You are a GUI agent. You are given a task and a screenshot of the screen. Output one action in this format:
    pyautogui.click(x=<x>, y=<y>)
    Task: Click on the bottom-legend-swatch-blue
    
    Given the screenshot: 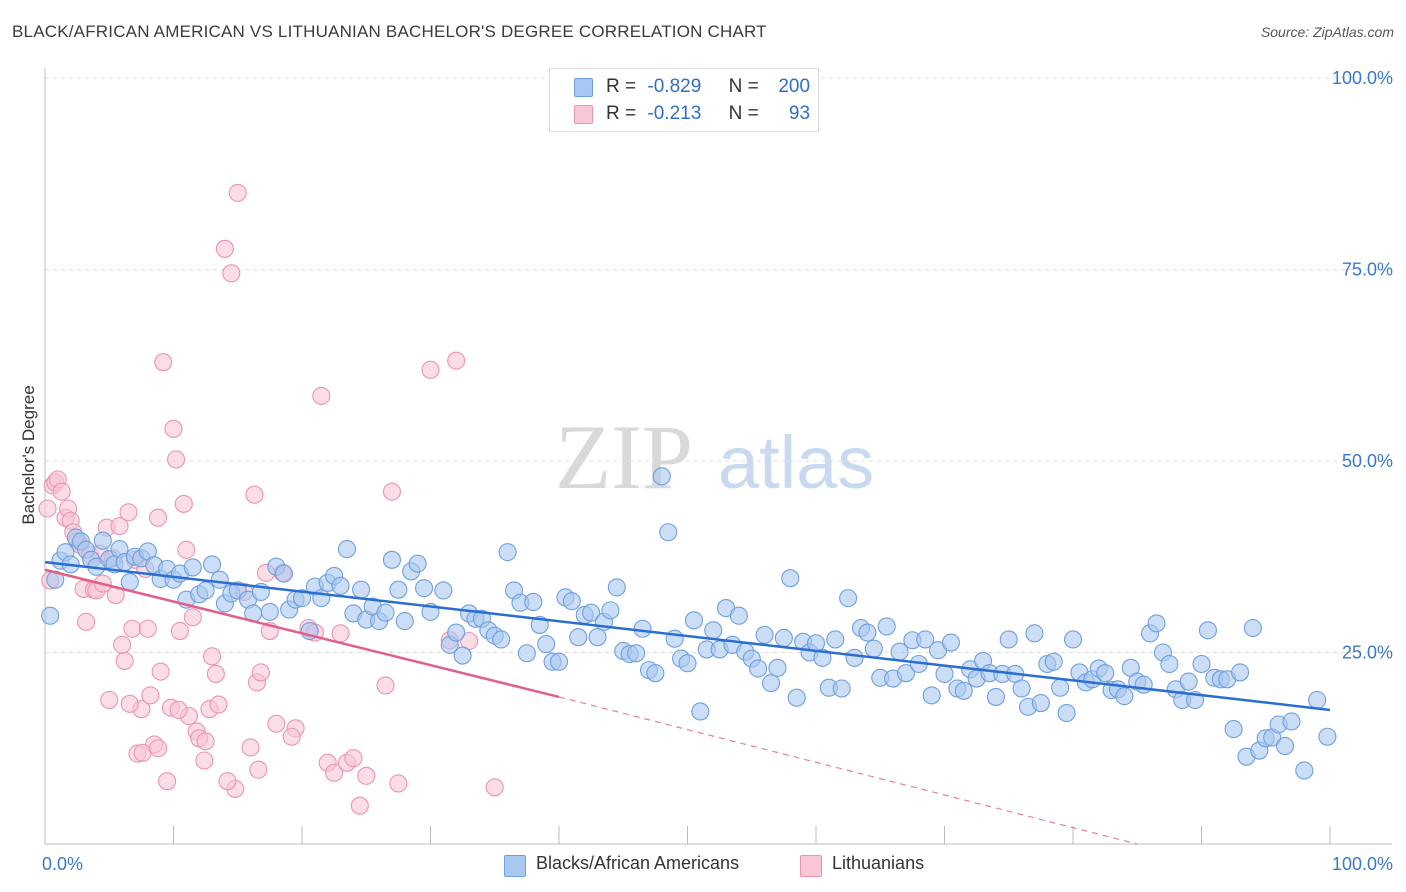 What is the action you would take?
    pyautogui.click(x=515, y=866)
    